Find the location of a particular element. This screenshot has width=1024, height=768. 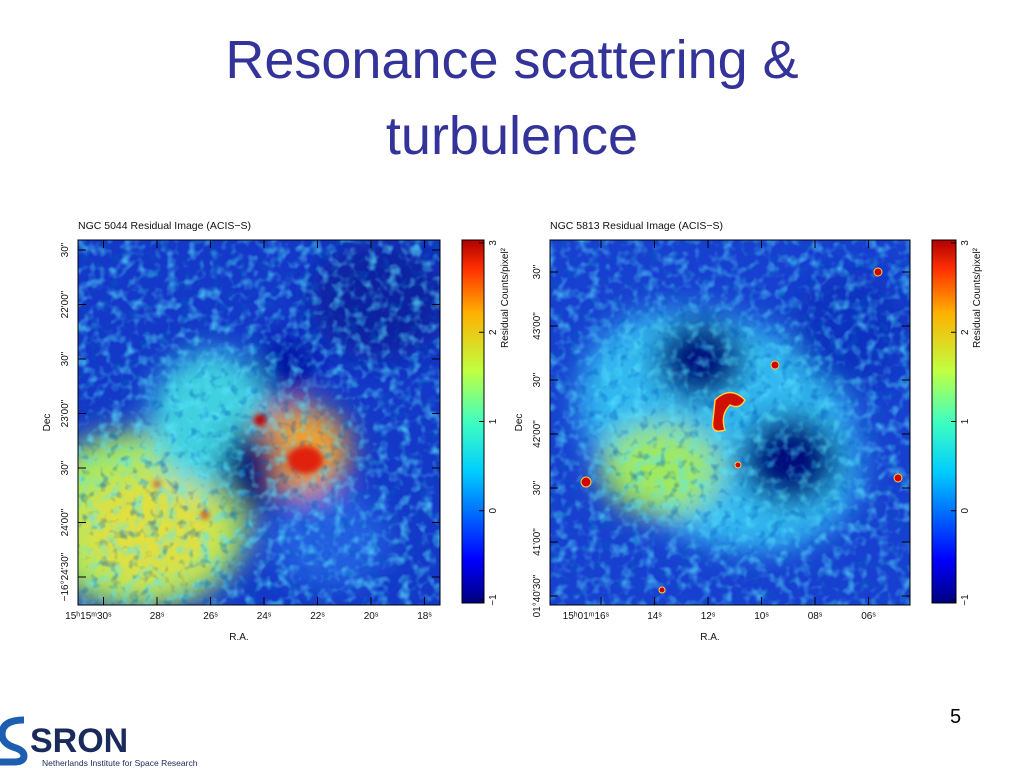

y-tick-label: 42'00" is located at coordinates (537, 434).